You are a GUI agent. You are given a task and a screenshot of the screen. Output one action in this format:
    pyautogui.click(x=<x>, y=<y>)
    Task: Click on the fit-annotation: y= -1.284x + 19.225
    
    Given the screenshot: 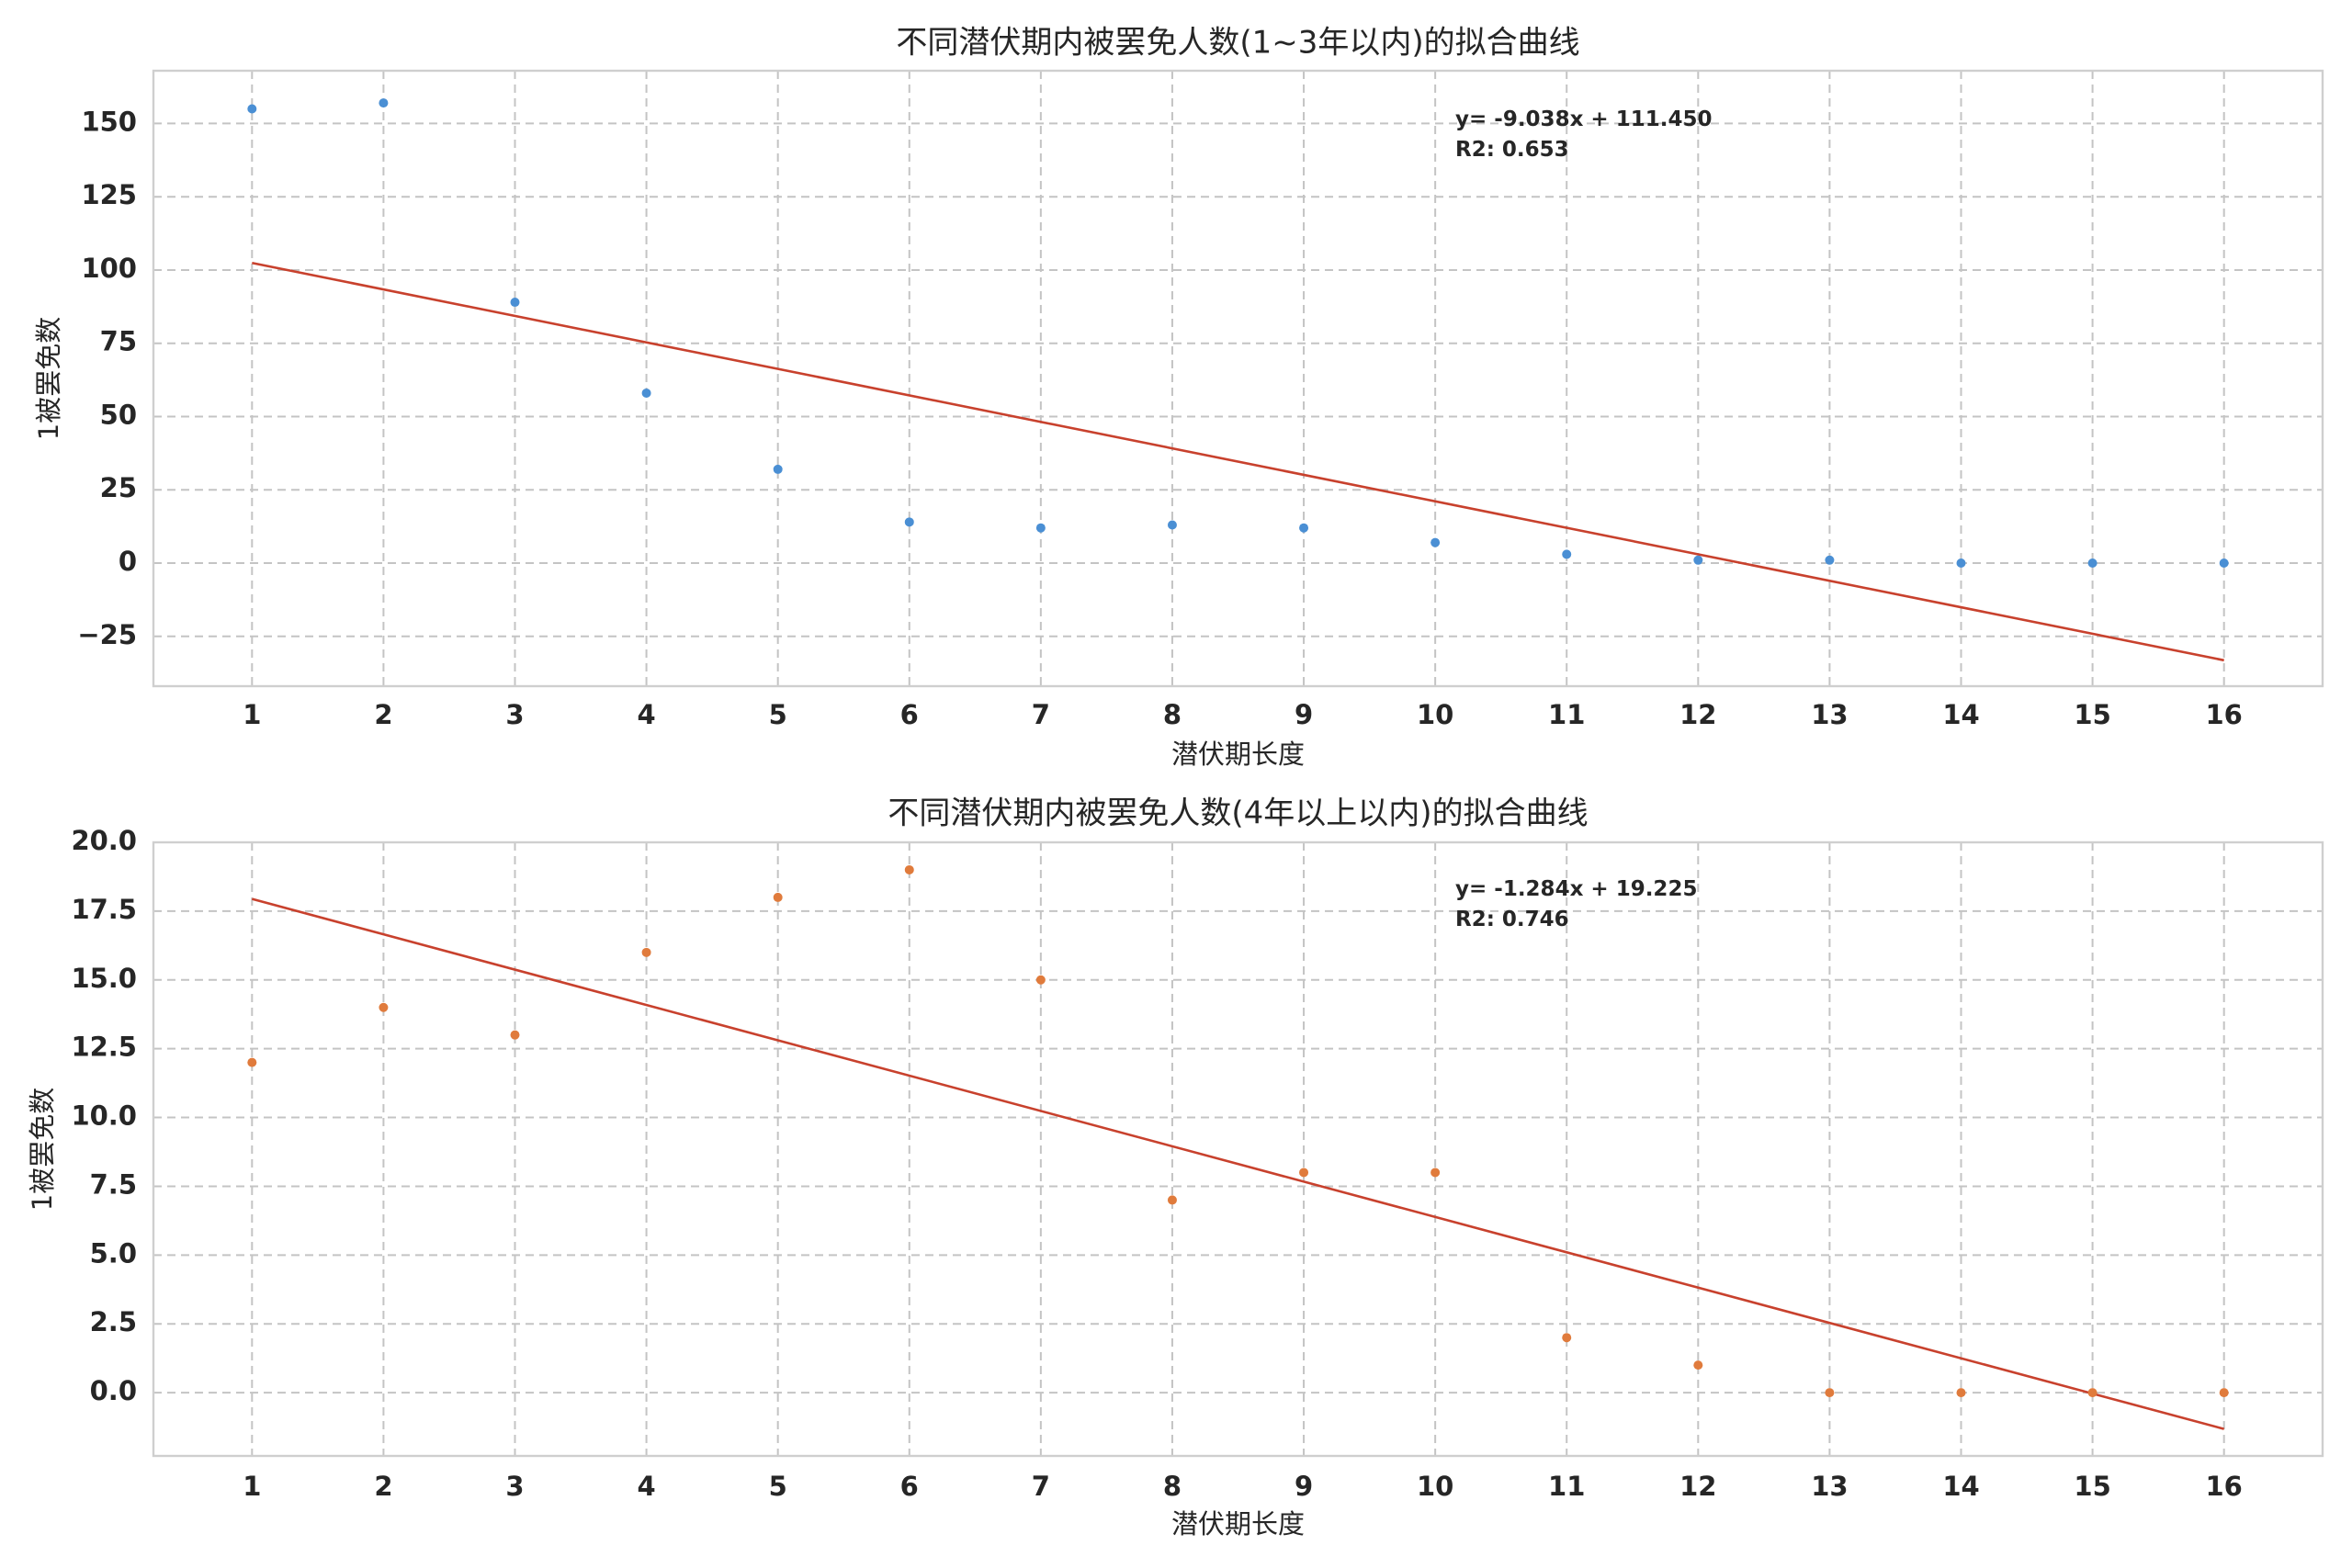 What is the action you would take?
    pyautogui.click(x=1576, y=889)
    